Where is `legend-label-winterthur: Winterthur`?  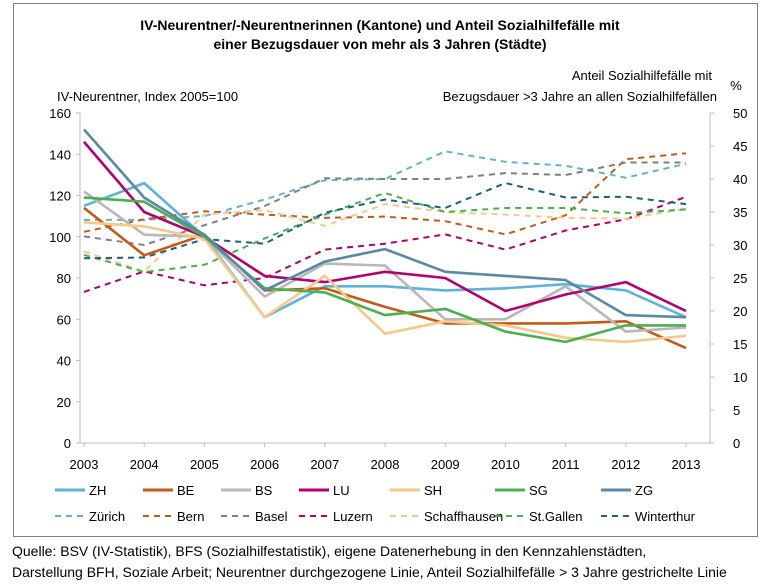
legend-label-winterthur: Winterthur is located at coordinates (665, 516).